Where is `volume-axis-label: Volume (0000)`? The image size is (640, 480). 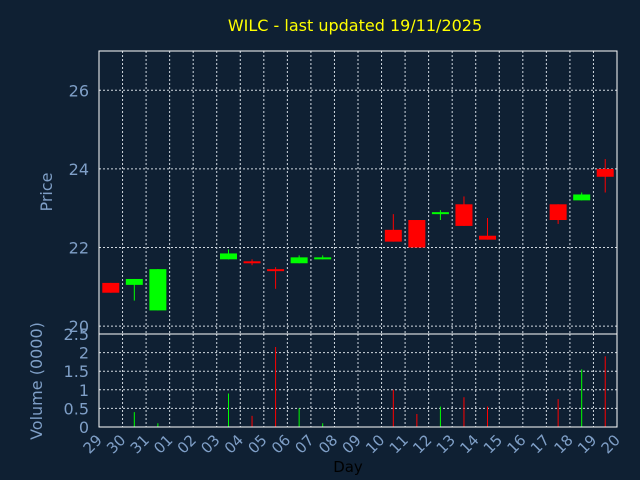 volume-axis-label: Volume (0000) is located at coordinates (36, 381).